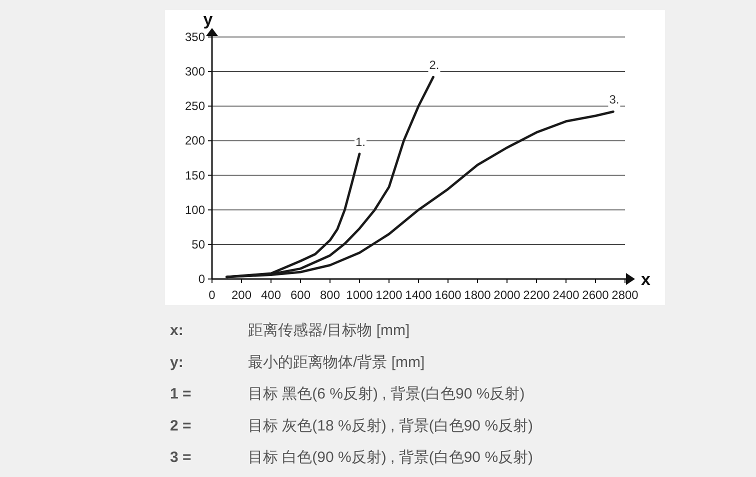 Image resolution: width=756 pixels, height=477 pixels. What do you see at coordinates (360, 141) in the screenshot?
I see `series-label: 1.` at bounding box center [360, 141].